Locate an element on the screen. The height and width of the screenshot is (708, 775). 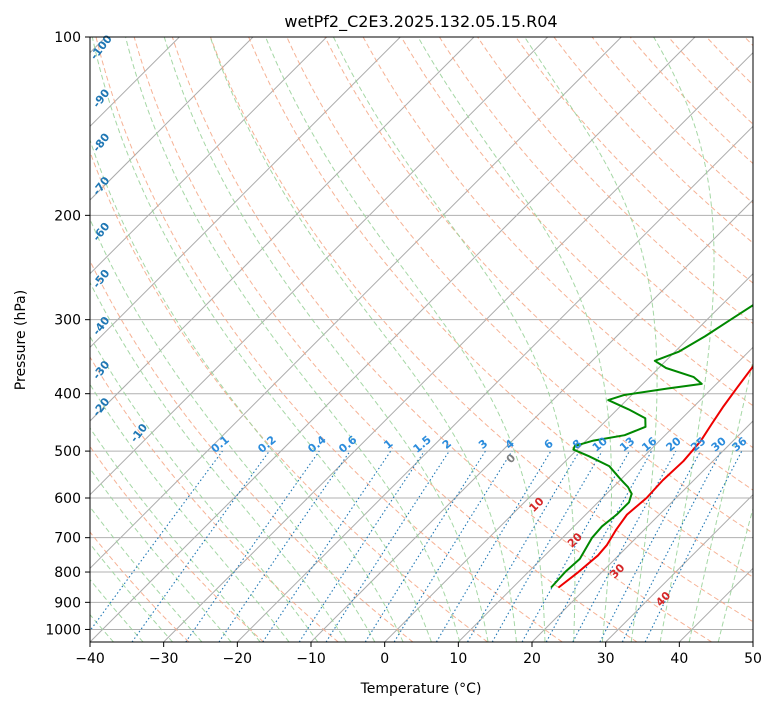
y-tick-label: 100 is located at coordinates (67, 38).